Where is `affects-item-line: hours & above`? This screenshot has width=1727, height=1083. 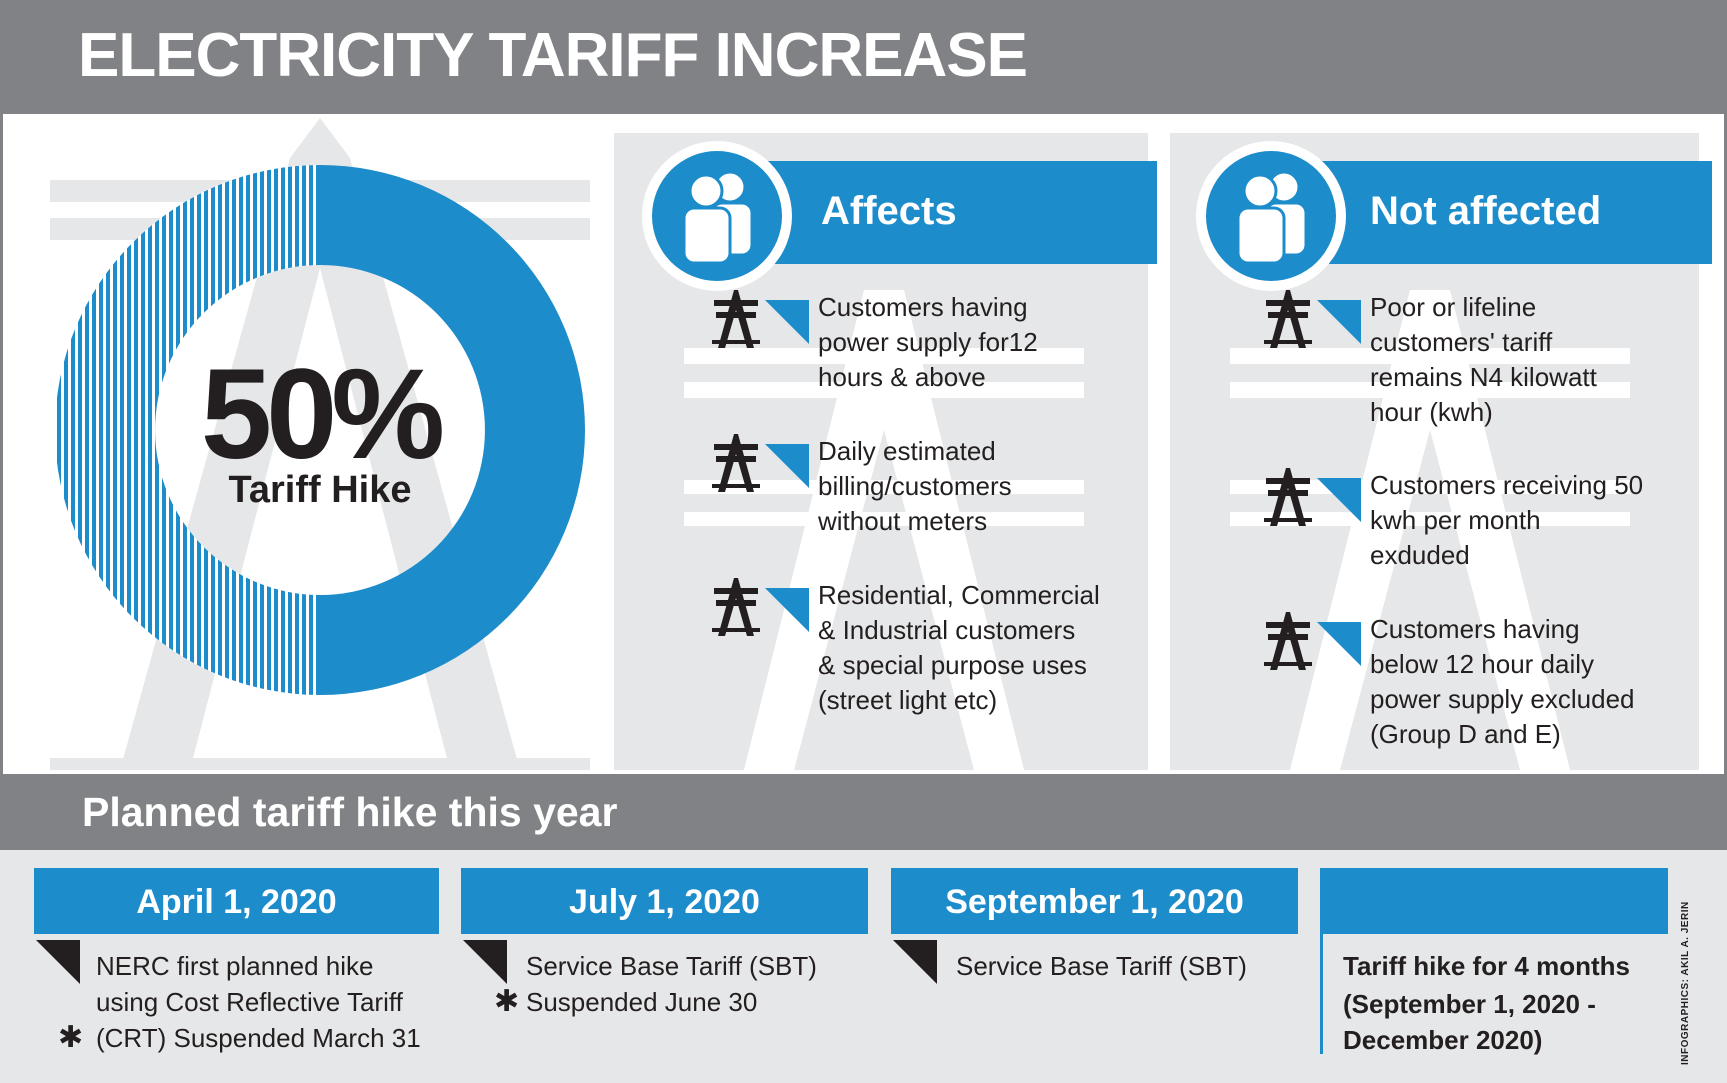
affects-item-line: hours & above is located at coordinates (902, 377).